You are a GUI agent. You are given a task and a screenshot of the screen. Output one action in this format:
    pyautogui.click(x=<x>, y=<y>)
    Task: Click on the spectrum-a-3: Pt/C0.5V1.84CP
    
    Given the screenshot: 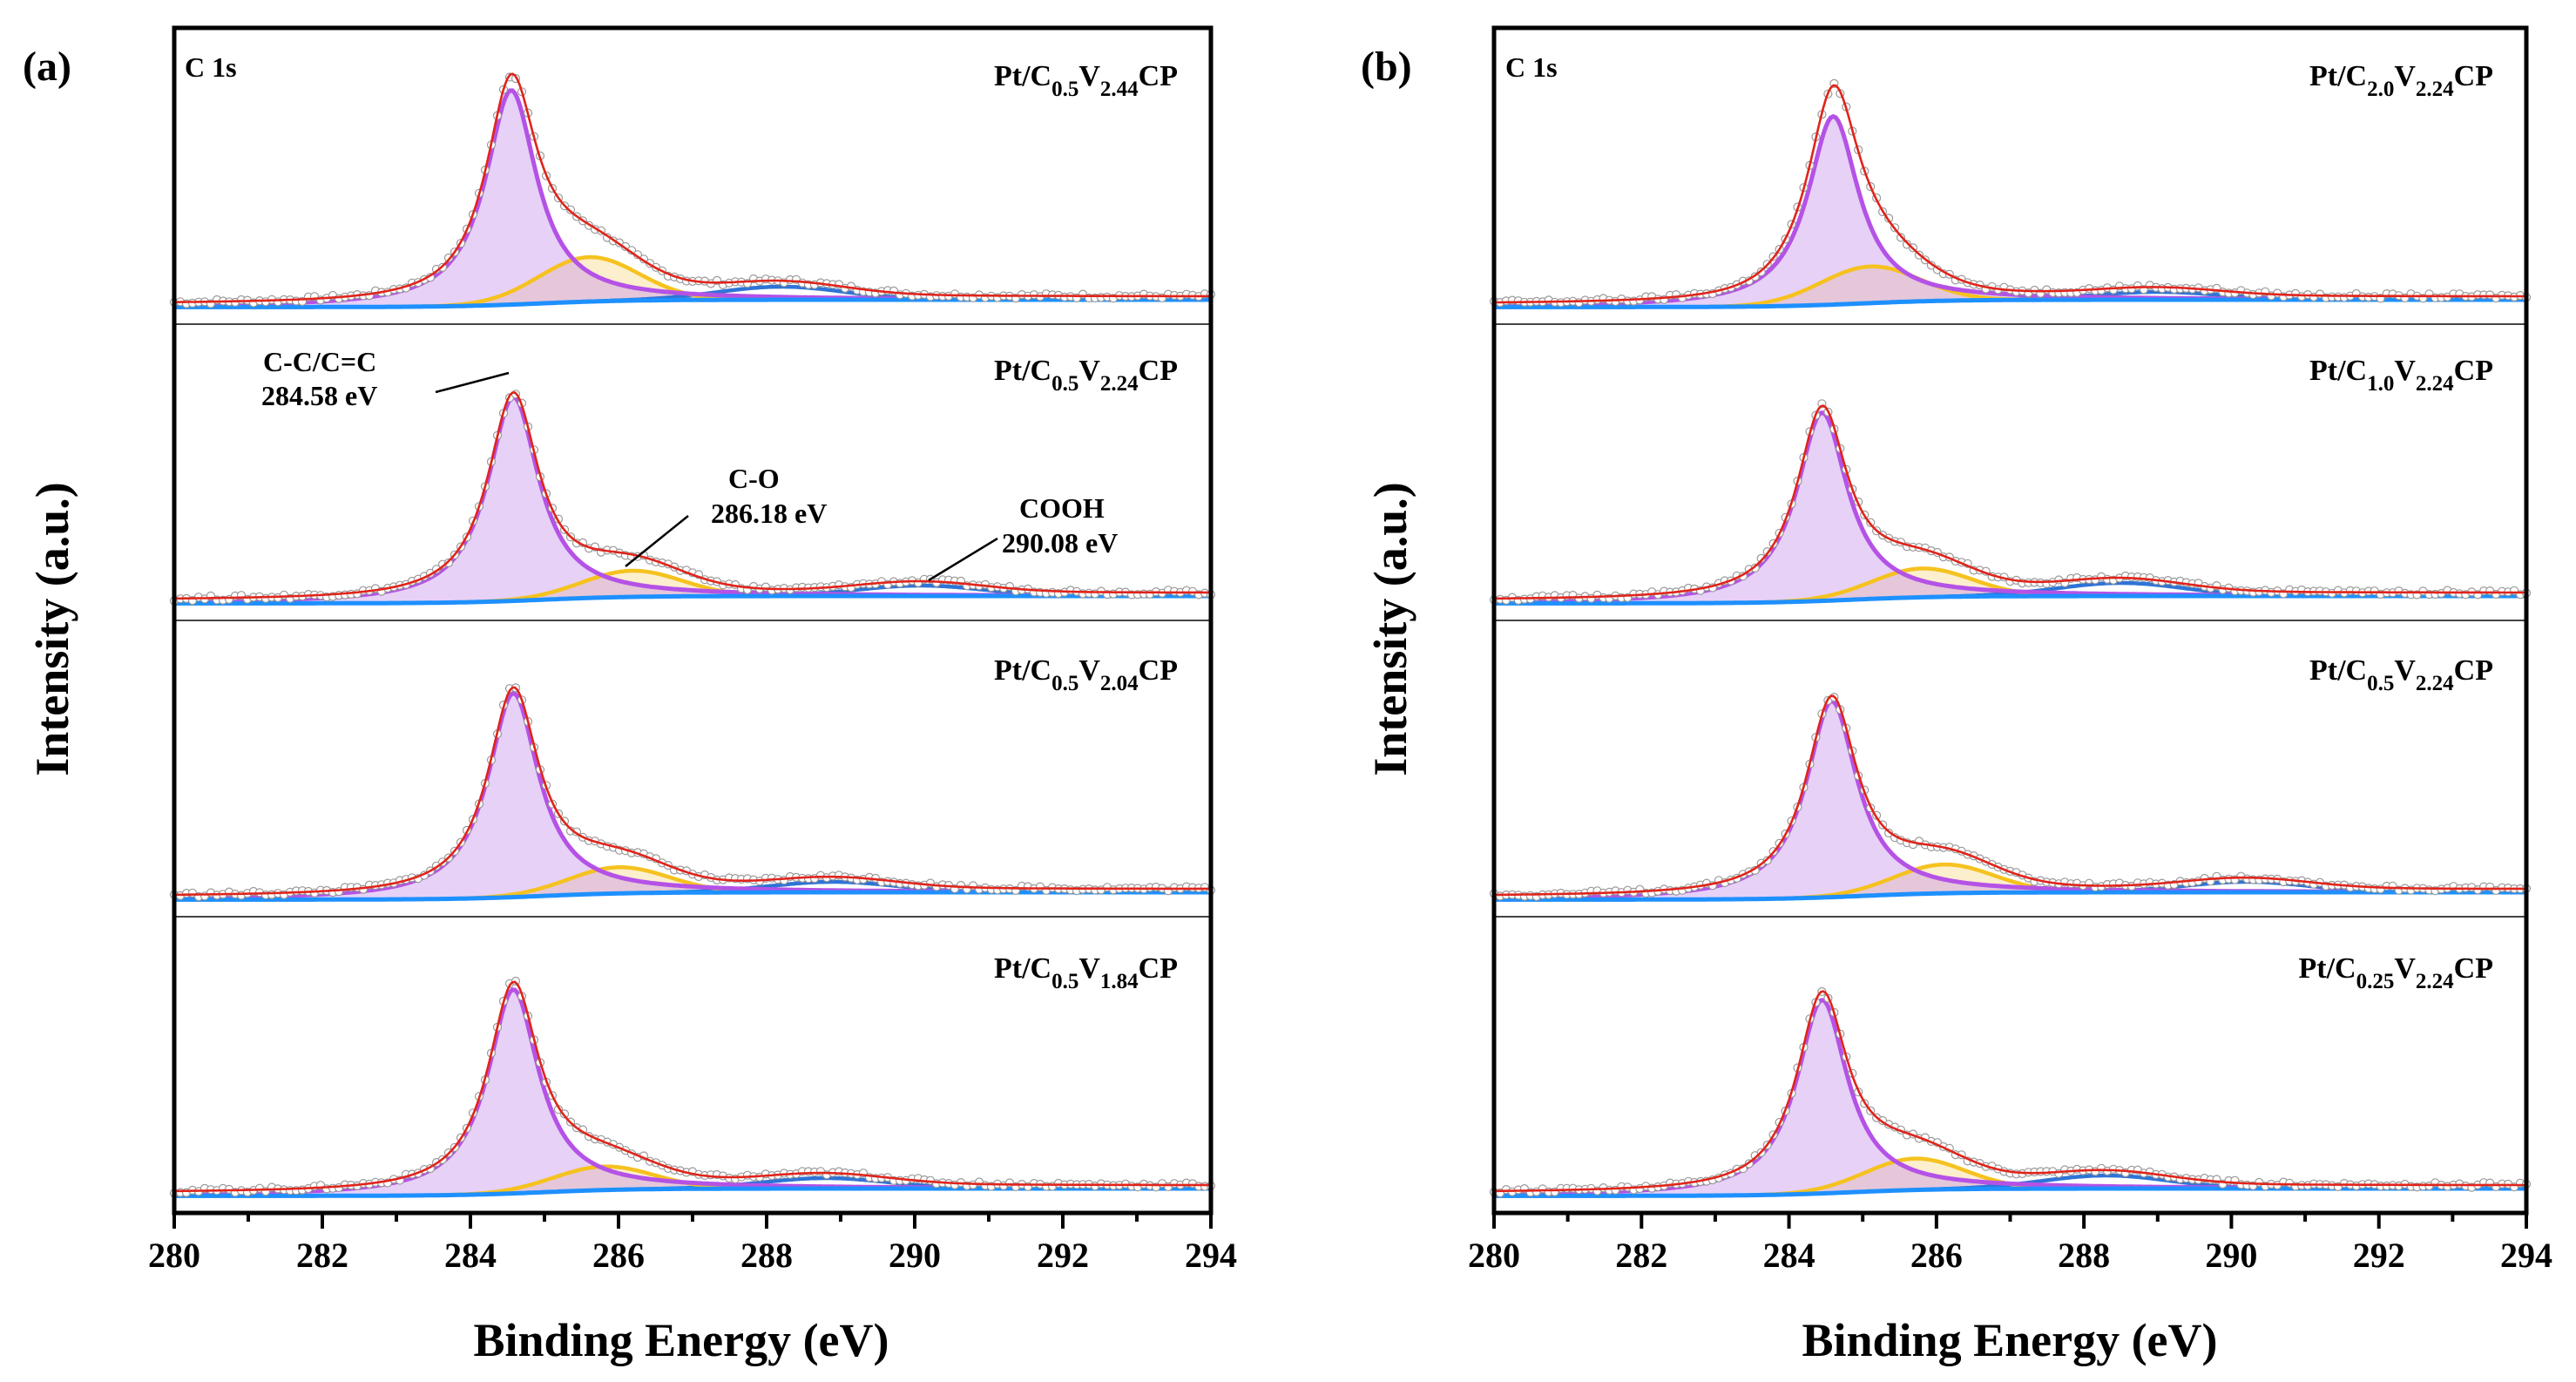 What is the action you would take?
    pyautogui.click(x=692, y=1075)
    